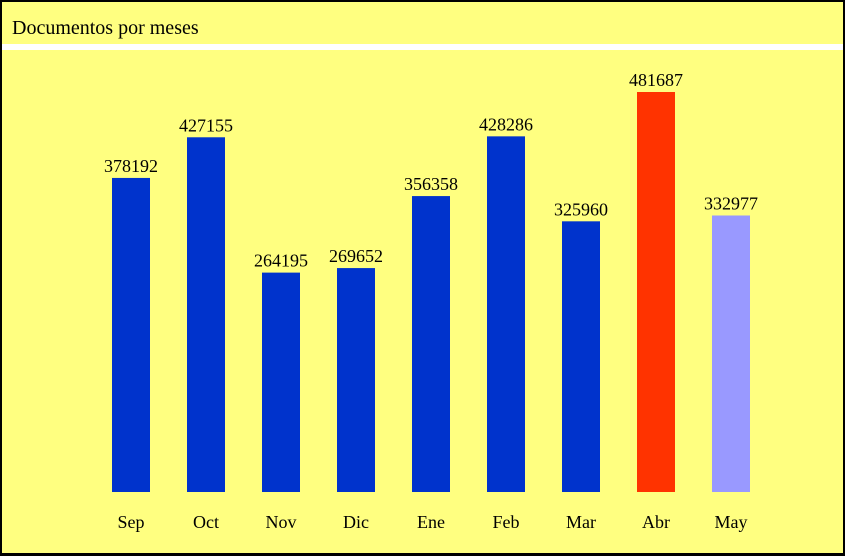 This screenshot has height=556, width=845. I want to click on x-tick-label: Ene, so click(431, 522).